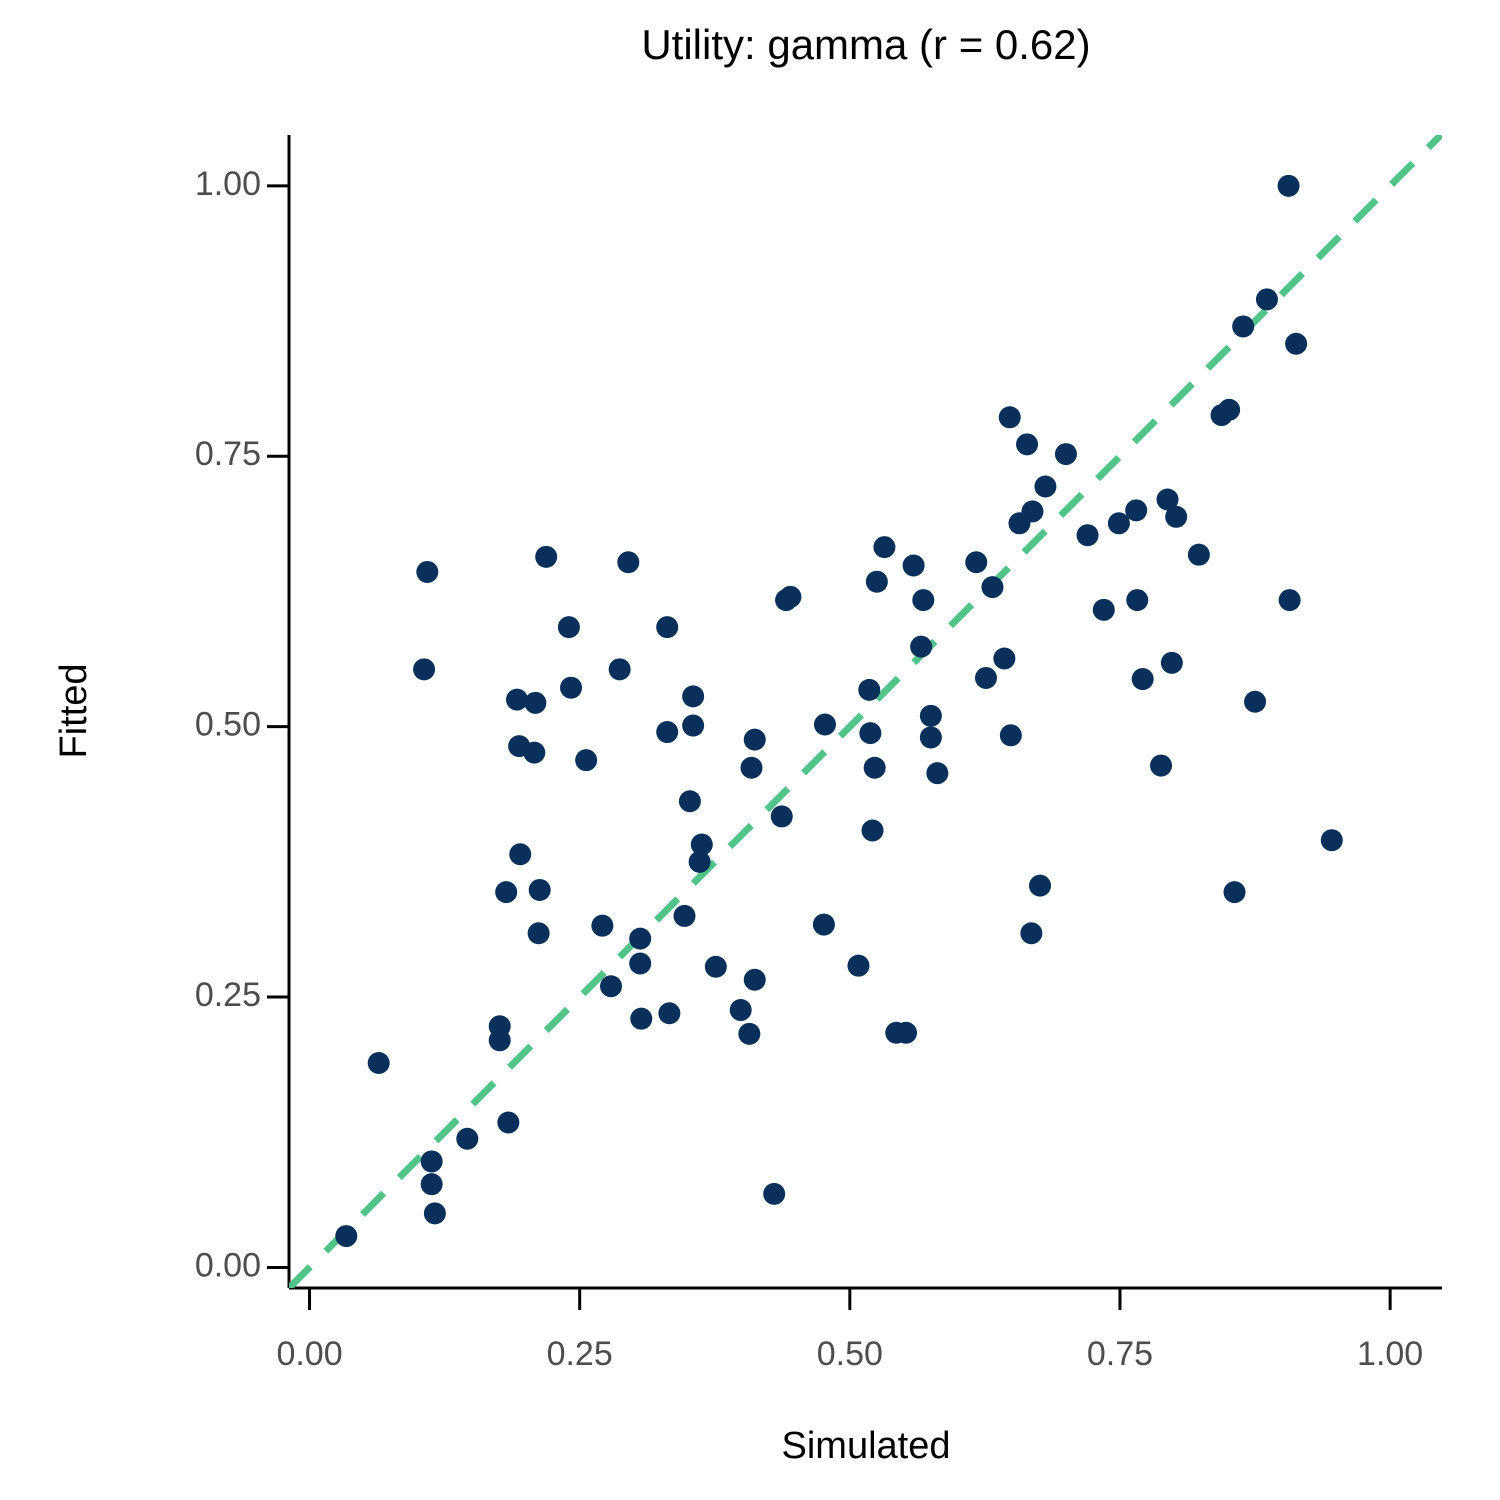 Image resolution: width=1500 pixels, height=1500 pixels. Describe the element at coordinates (228, 725) in the screenshot. I see `y-tick-label: 0.50` at that location.